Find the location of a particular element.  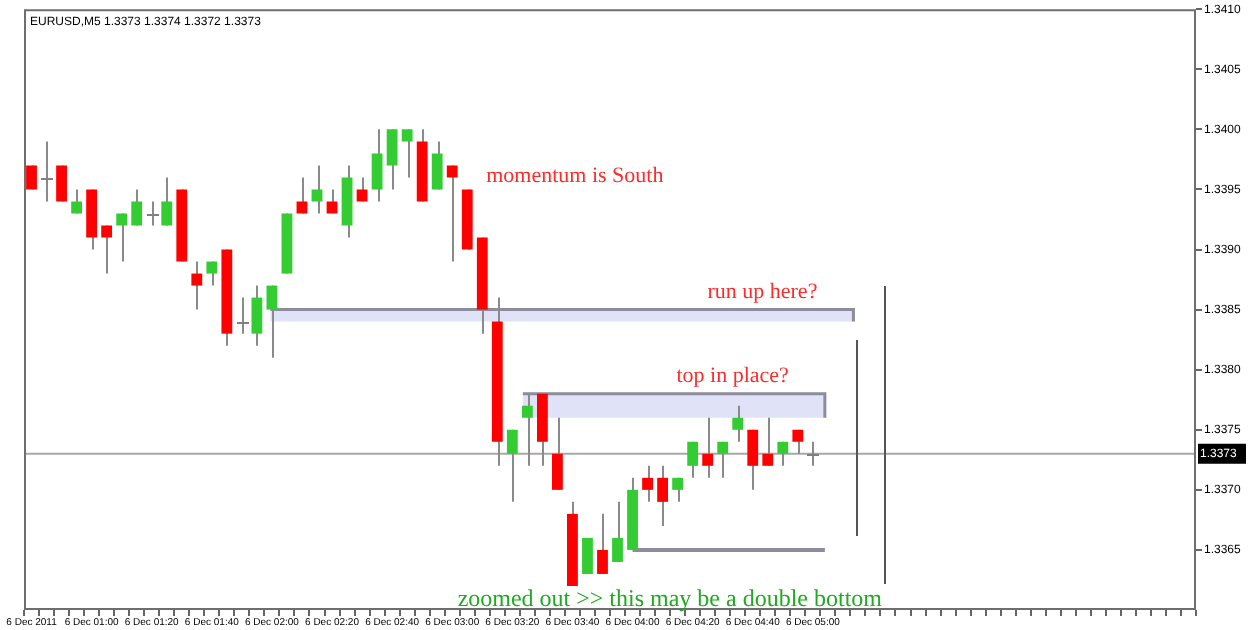

annotation: momentum is South is located at coordinates (575, 175).